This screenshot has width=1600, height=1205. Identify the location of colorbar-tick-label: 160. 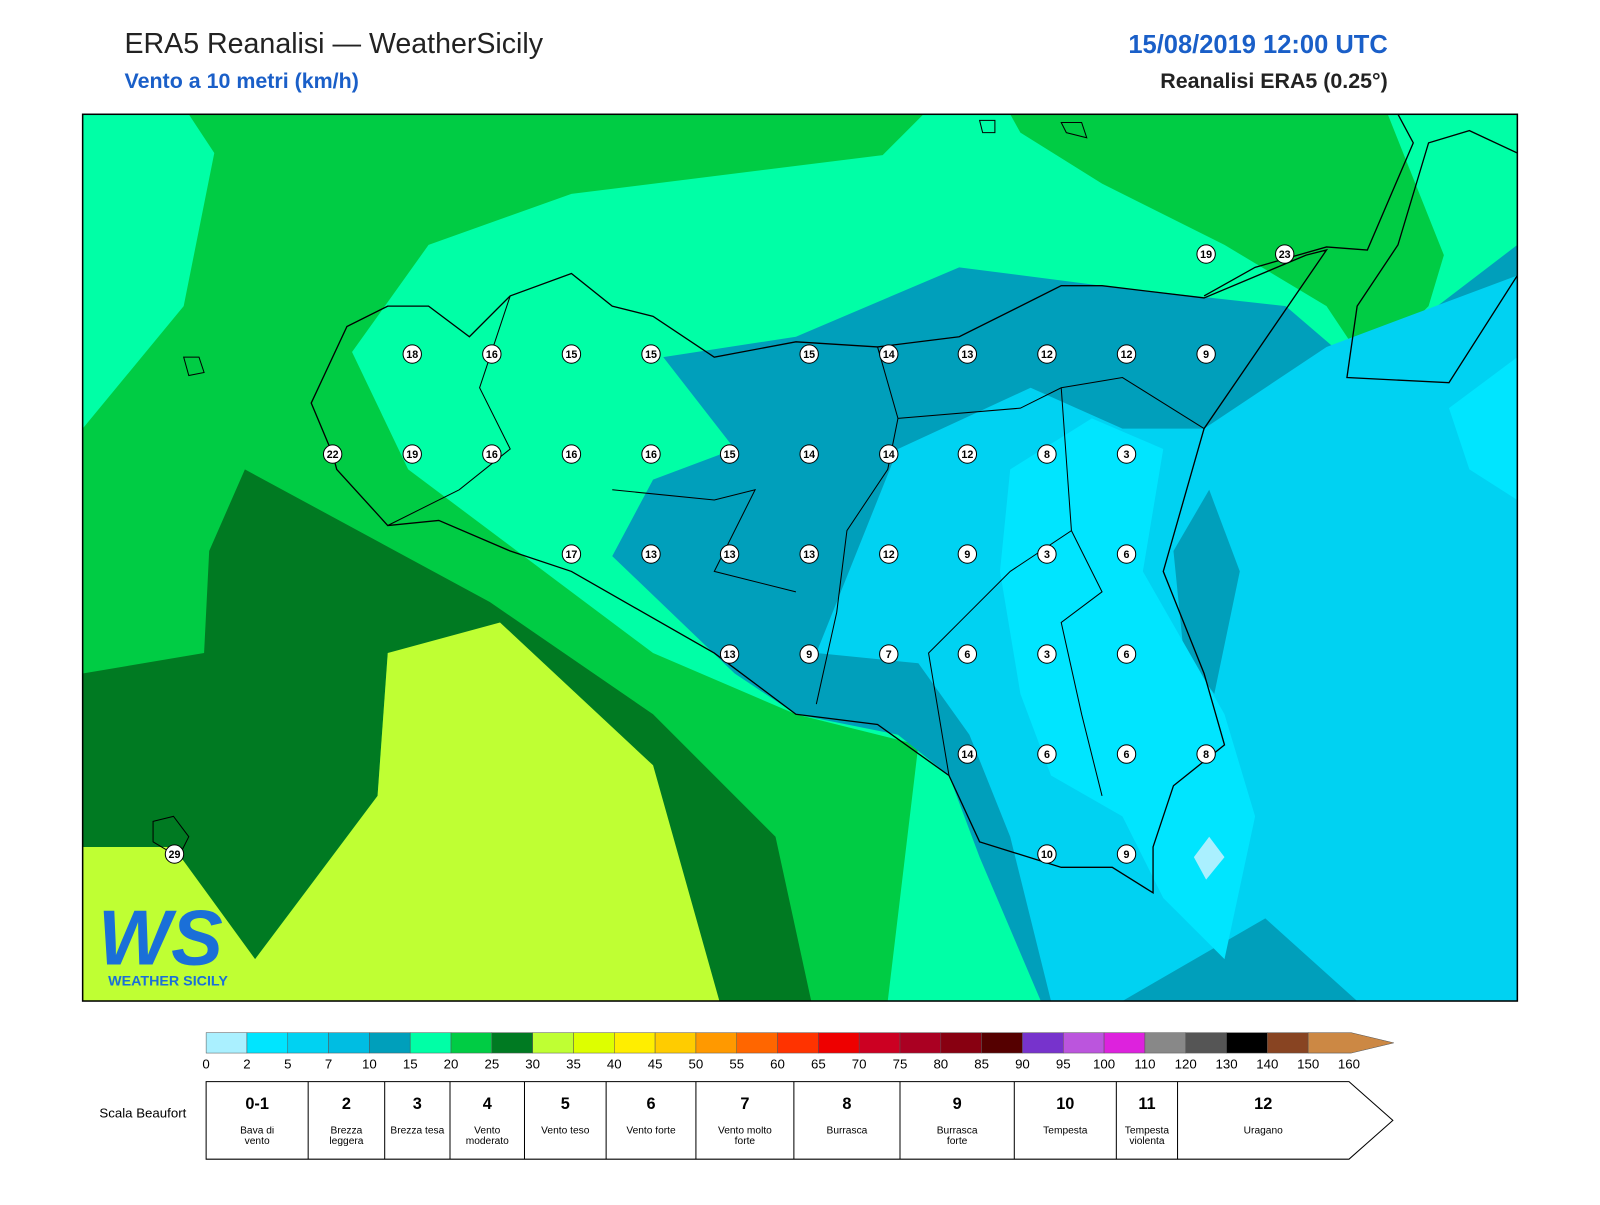
(1349, 1063).